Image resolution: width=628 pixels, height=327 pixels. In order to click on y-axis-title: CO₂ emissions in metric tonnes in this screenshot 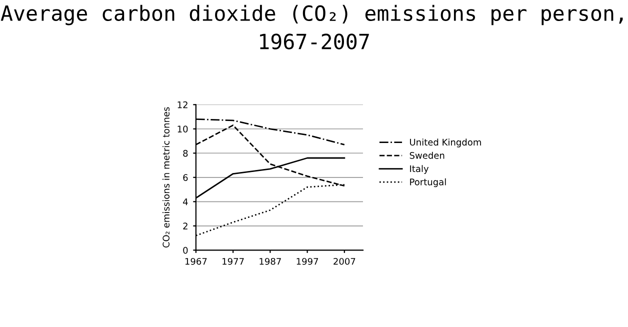, I will do `click(166, 177)`.